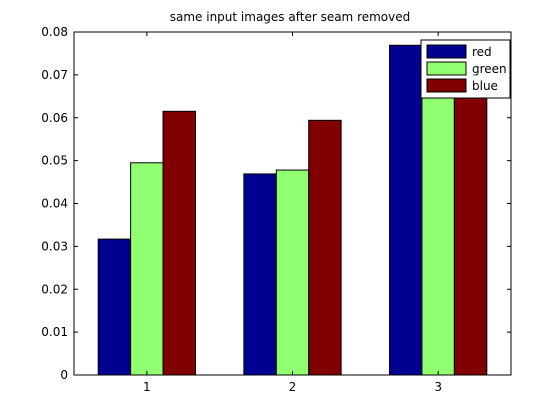 The image size is (560, 420). Describe the element at coordinates (64, 375) in the screenshot. I see `y-tick-label: 0` at that location.